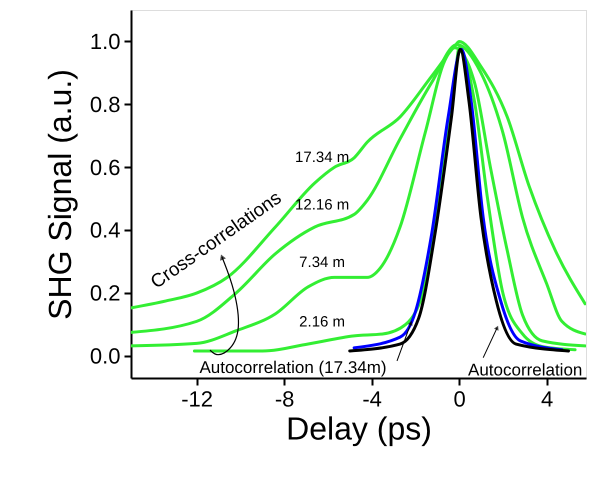  What do you see at coordinates (105, 293) in the screenshot?
I see `y-tick-label: 0.2` at bounding box center [105, 293].